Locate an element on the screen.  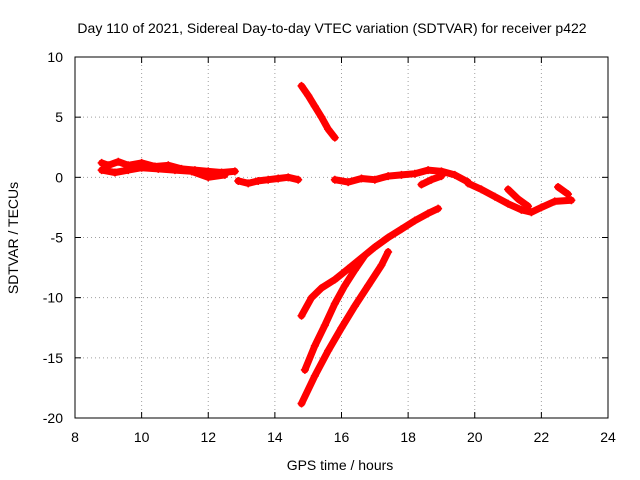
x-tick-labels: 8 10 12 14 16 18 20 22 24 is located at coordinates (343, 437).